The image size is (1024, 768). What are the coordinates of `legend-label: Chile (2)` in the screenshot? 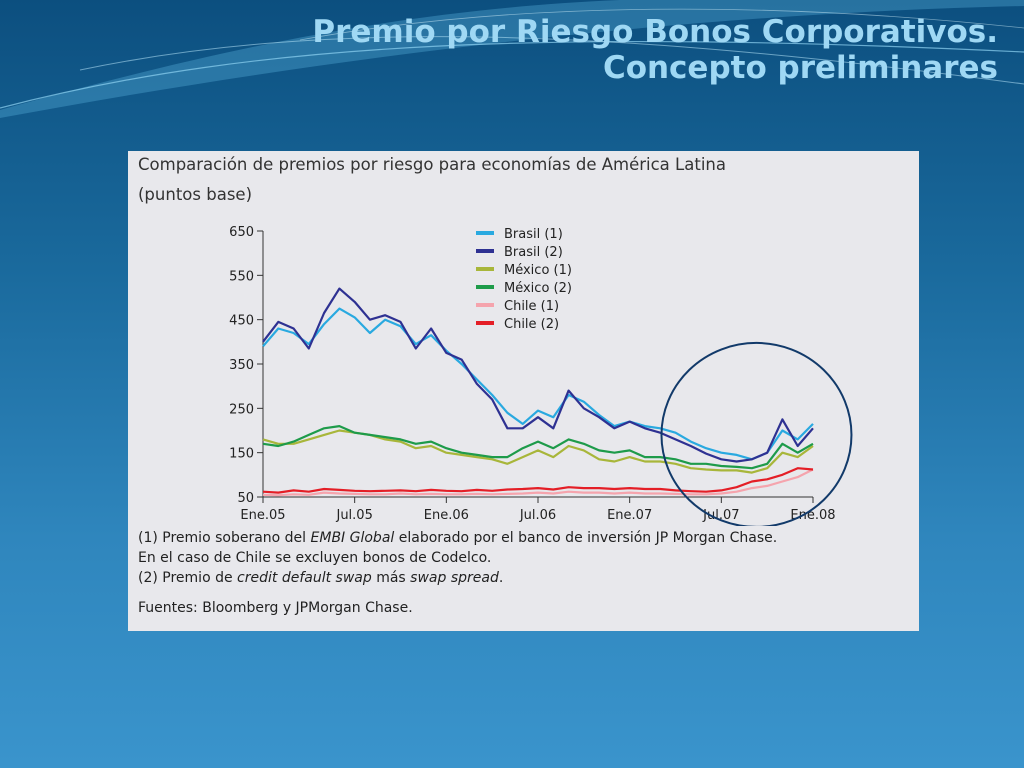 It's located at (531, 324).